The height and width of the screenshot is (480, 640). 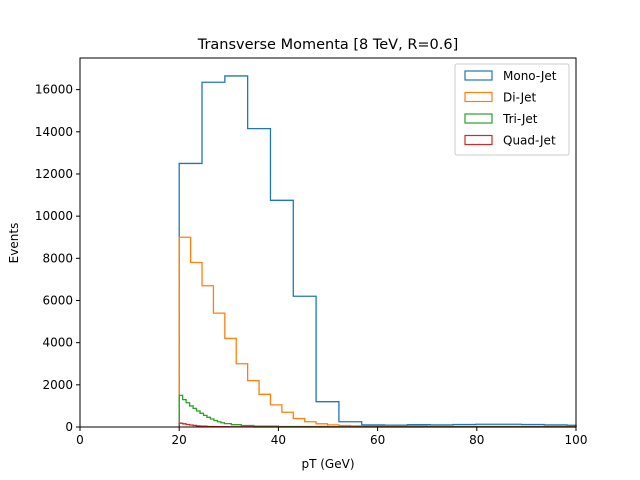 I want to click on y-tick-label: 4000, so click(x=57, y=343).